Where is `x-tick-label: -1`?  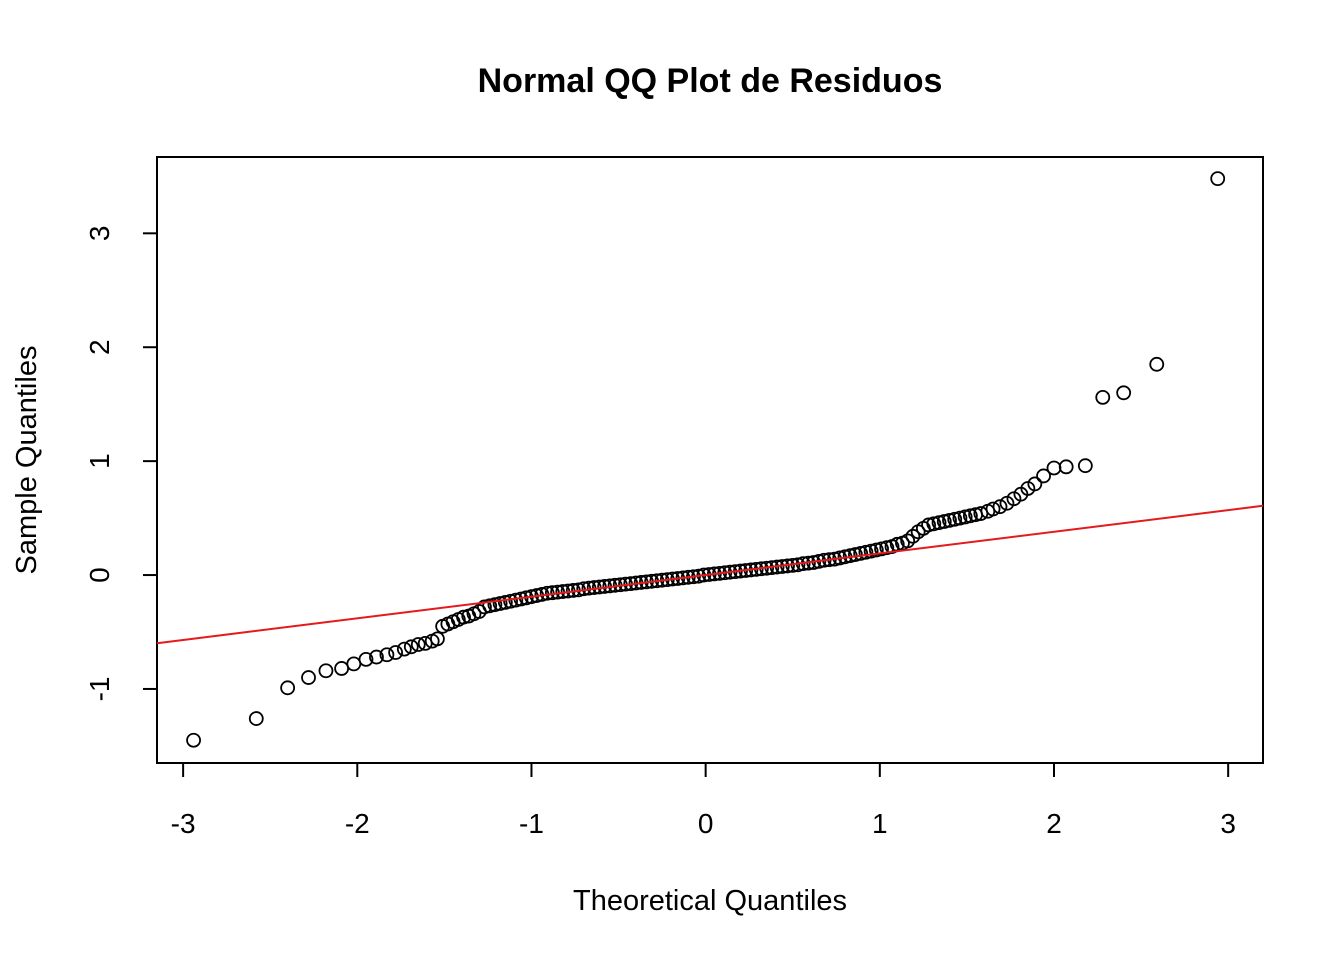 x-tick-label: -1 is located at coordinates (531, 823).